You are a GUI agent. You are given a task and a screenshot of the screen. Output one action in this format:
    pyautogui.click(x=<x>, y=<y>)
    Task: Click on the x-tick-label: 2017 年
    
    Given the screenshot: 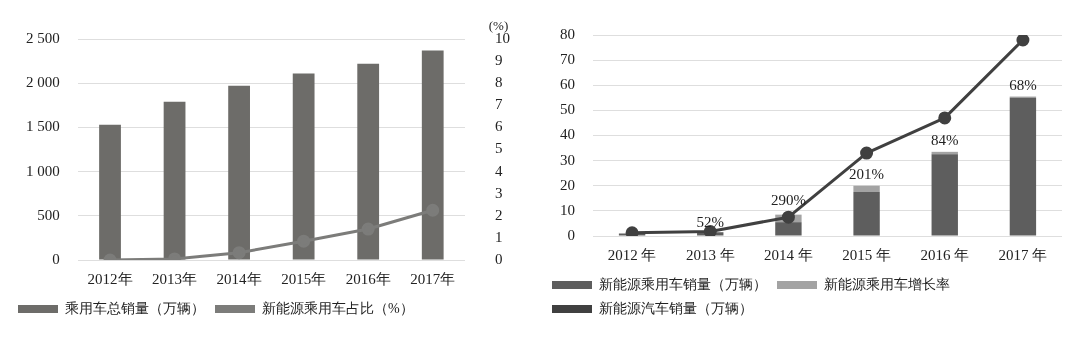 What is the action you would take?
    pyautogui.click(x=1023, y=254)
    